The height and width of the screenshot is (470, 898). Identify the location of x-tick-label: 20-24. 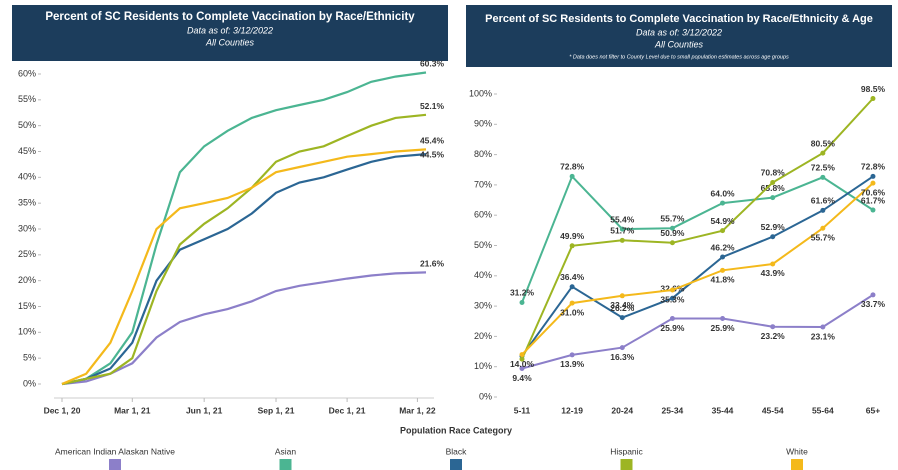
(622, 410).